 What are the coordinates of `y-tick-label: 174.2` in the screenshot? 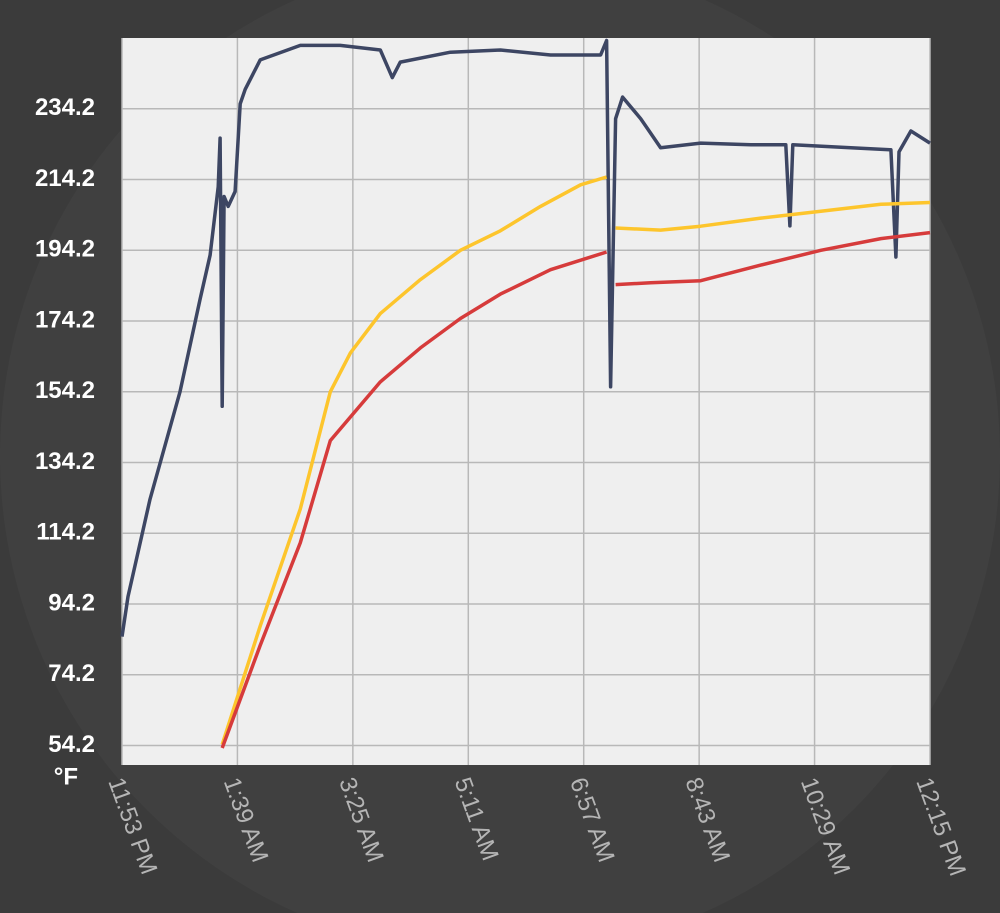 It's located at (65, 319).